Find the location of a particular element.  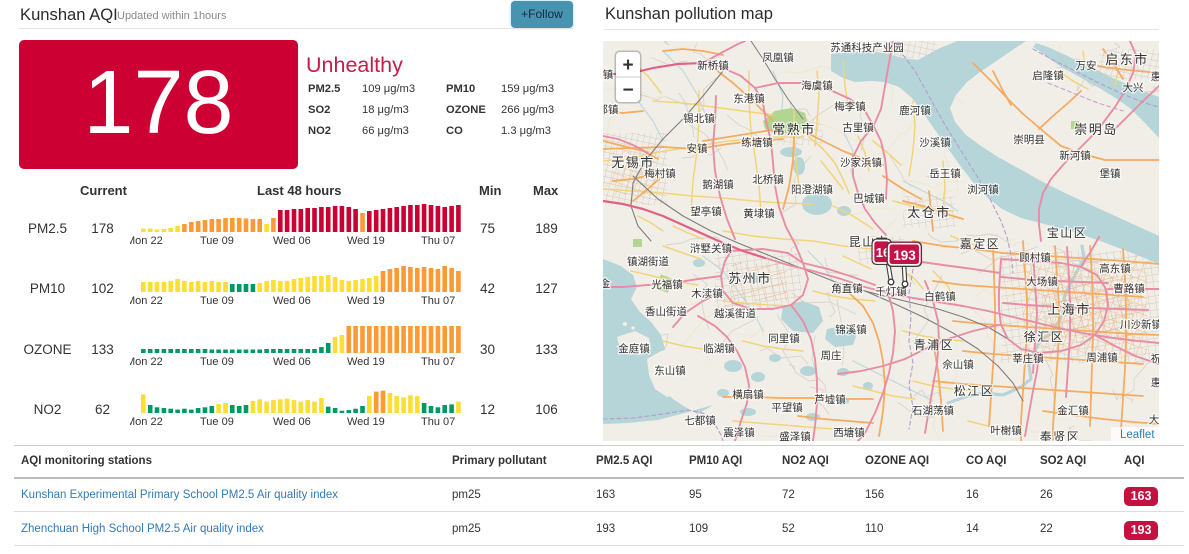

svg-text: 角直镇 is located at coordinates (847, 288).